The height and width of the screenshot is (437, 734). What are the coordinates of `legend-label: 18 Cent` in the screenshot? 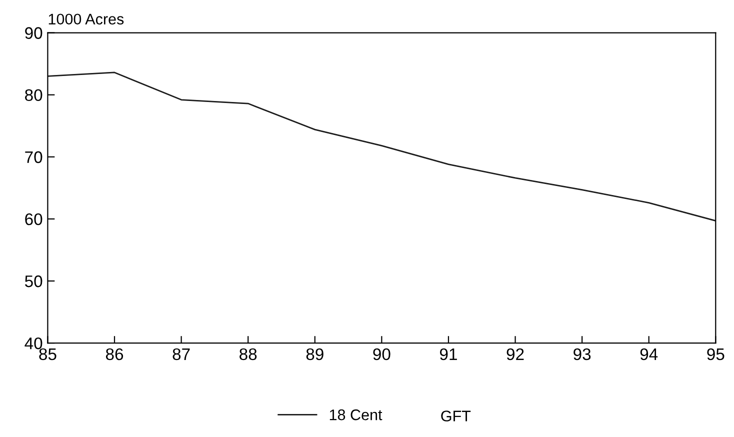 It's located at (356, 414).